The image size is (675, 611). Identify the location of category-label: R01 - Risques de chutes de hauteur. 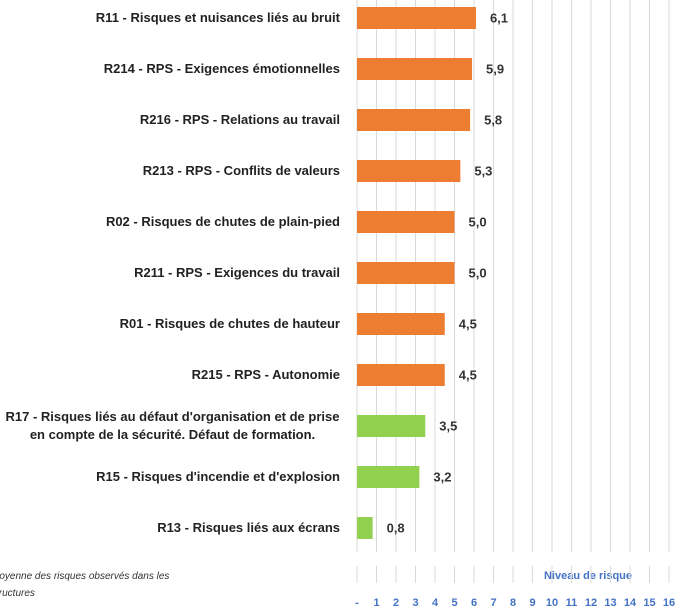
(229, 323).